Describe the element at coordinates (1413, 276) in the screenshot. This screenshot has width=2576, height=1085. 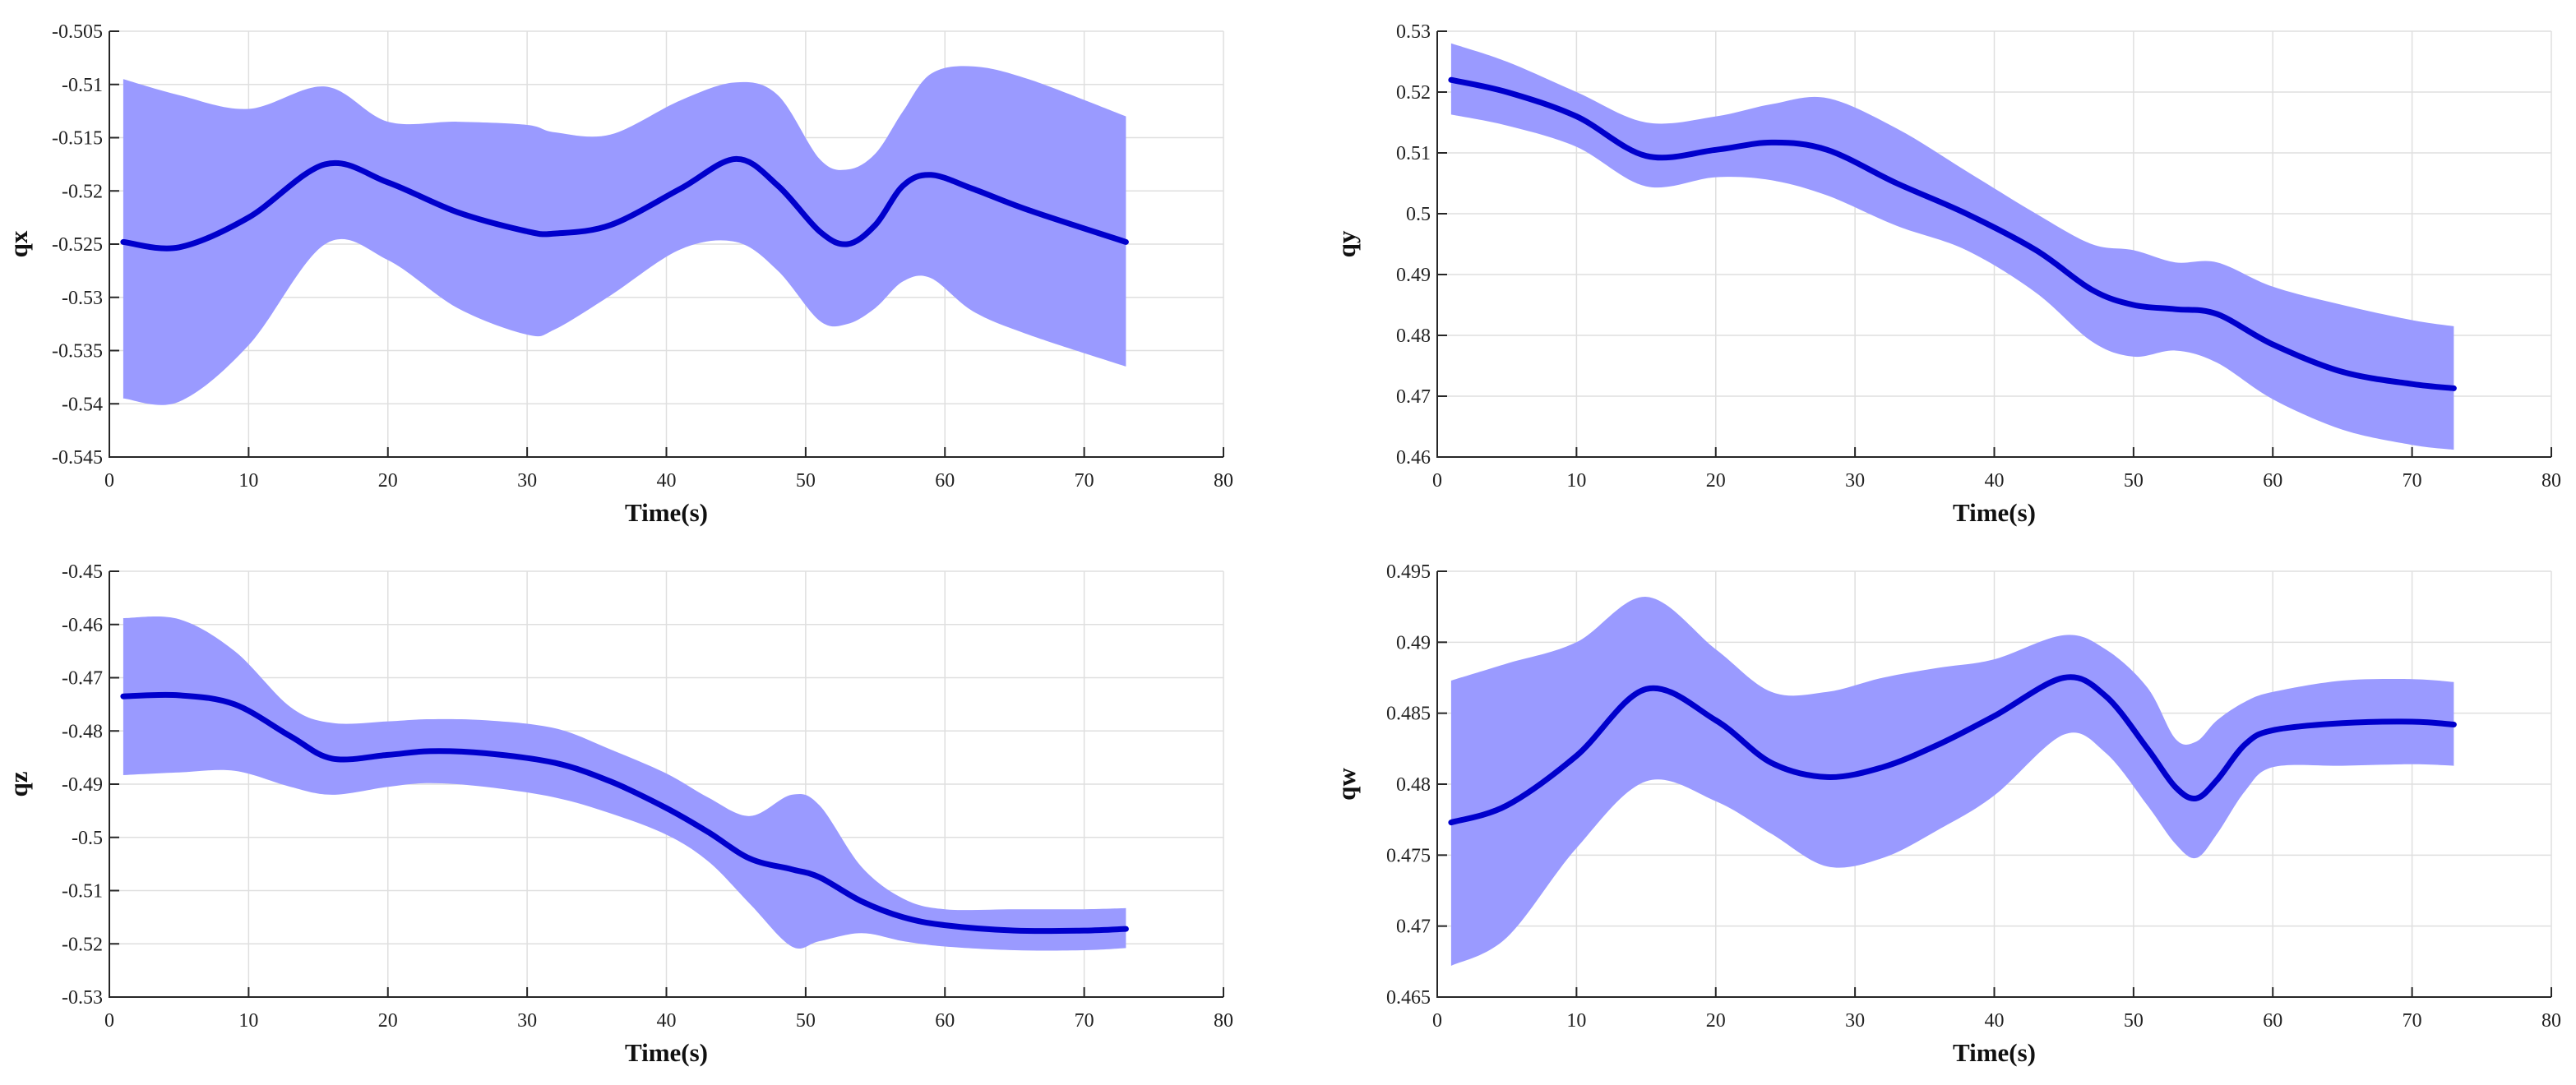
I see `ytick-label-qy-3: 0.49` at that location.